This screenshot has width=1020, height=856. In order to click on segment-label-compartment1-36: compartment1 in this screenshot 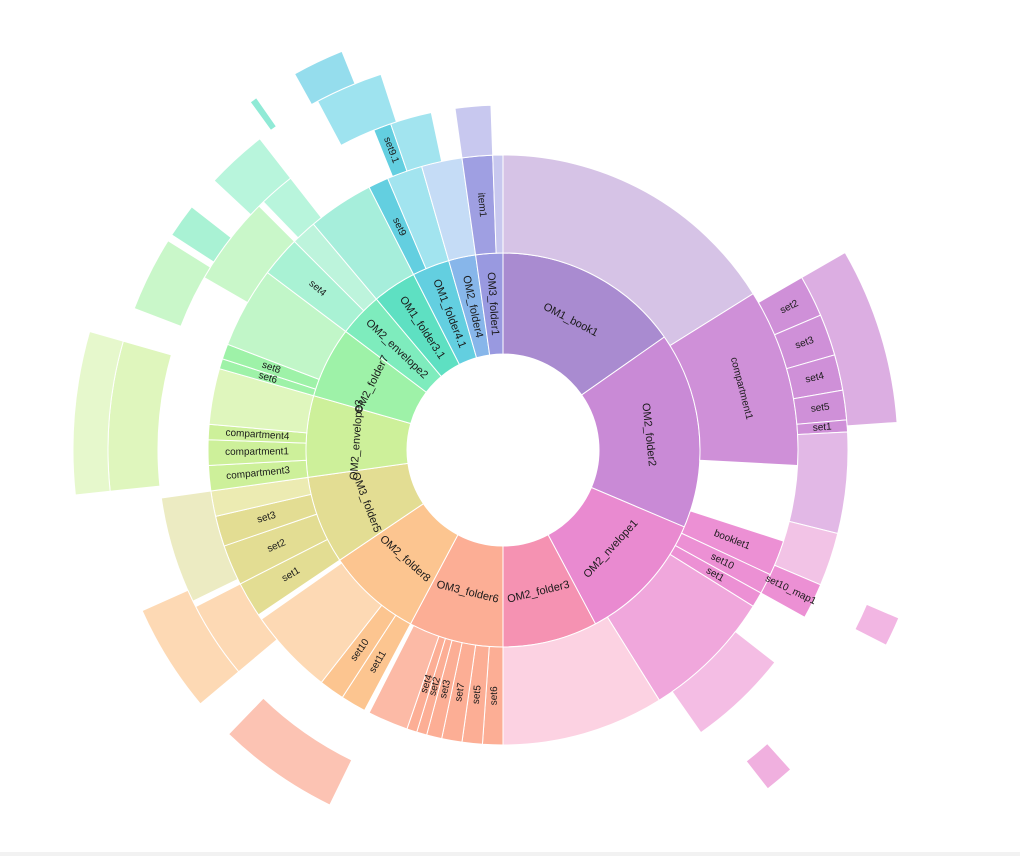, I will do `click(257, 452)`.